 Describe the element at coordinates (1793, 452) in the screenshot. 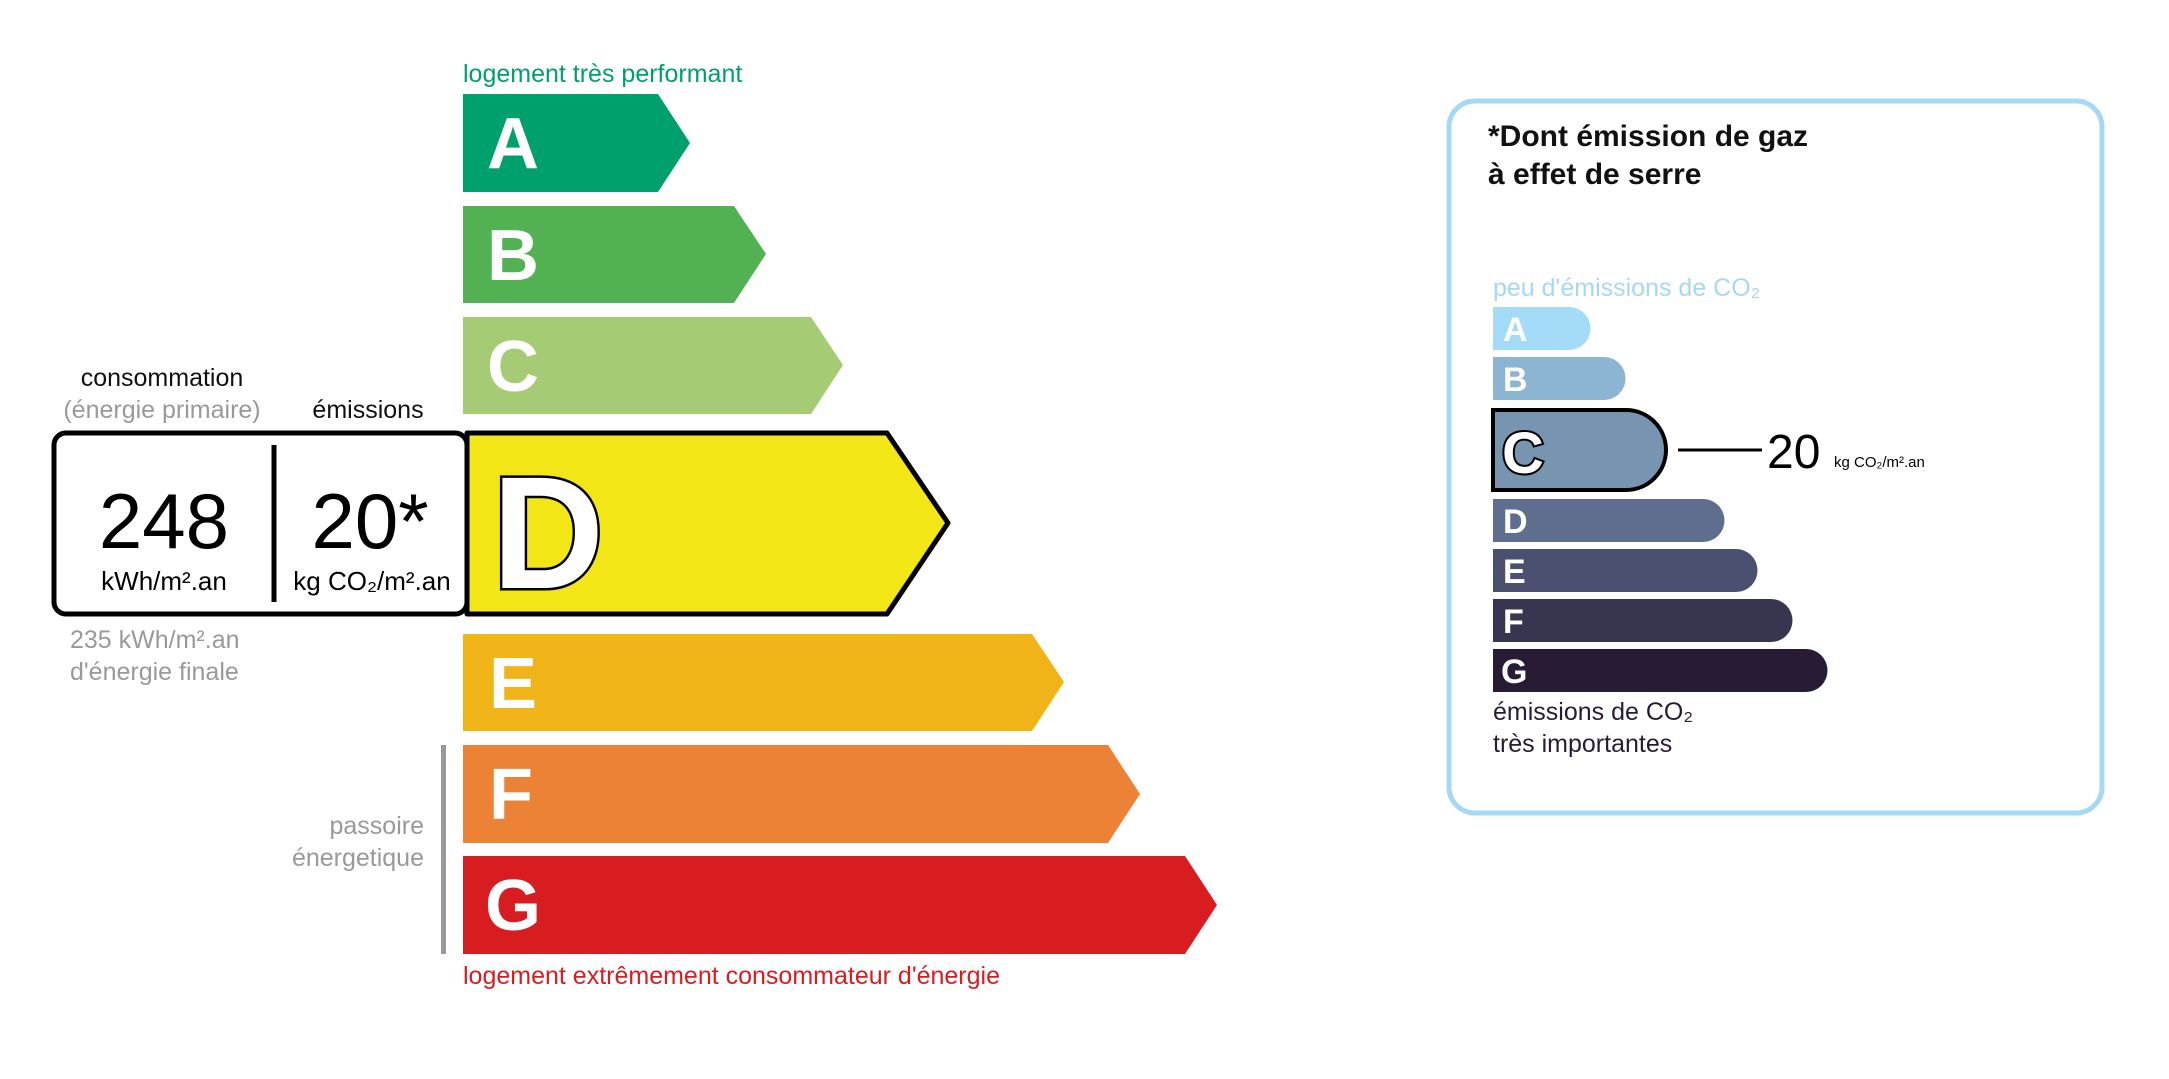

I see `ges-value: 20` at that location.